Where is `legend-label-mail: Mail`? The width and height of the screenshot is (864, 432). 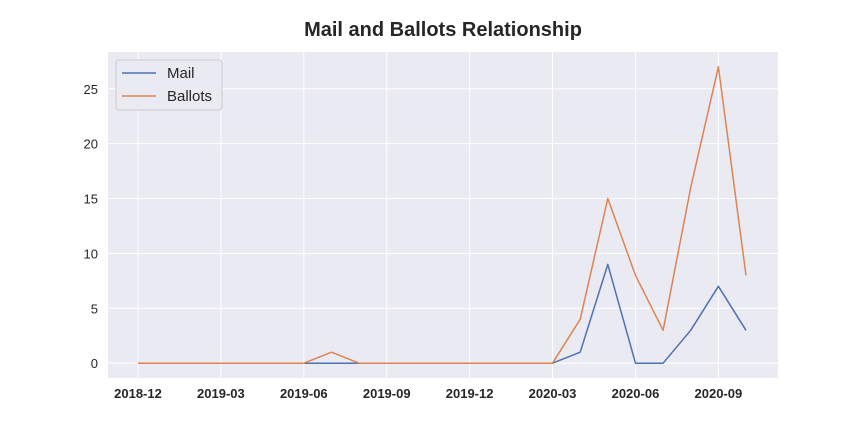
legend-label-mail: Mail is located at coordinates (181, 73).